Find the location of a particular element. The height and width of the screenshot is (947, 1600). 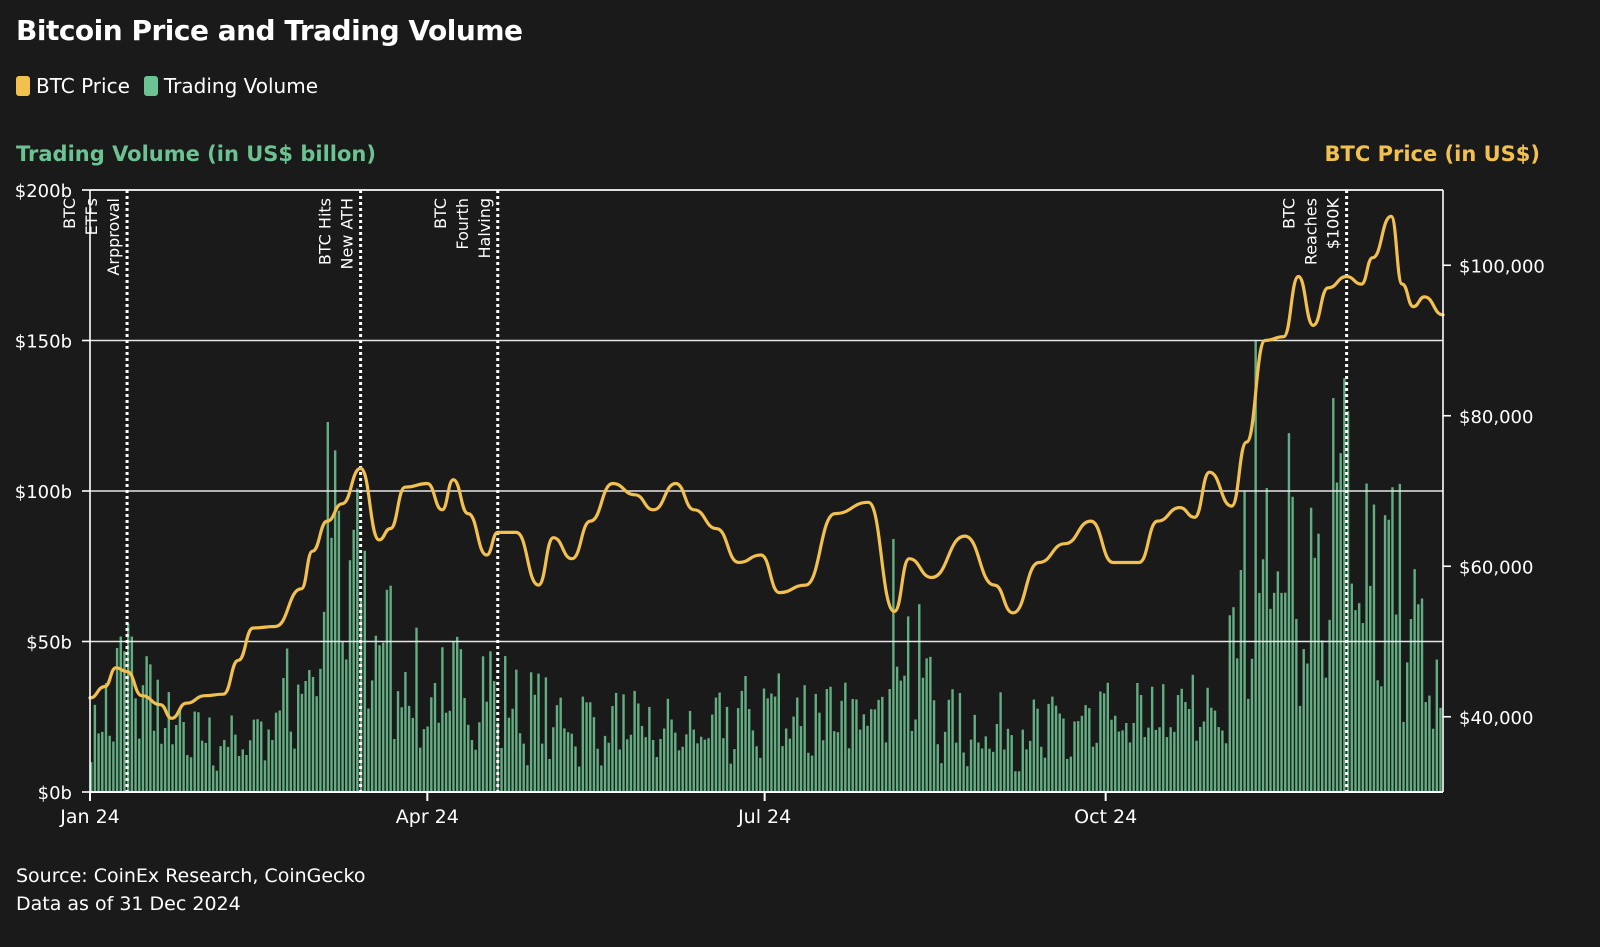

x-tick-label: Apr 24 is located at coordinates (427, 817).